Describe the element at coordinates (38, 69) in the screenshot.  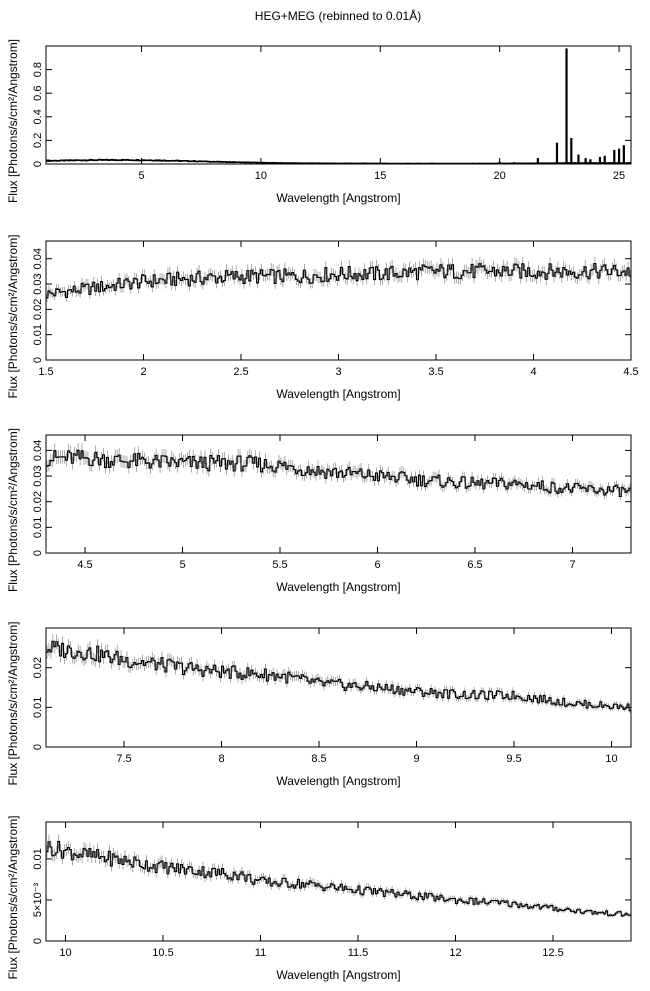
I see `y-tick-label: 0.8` at that location.